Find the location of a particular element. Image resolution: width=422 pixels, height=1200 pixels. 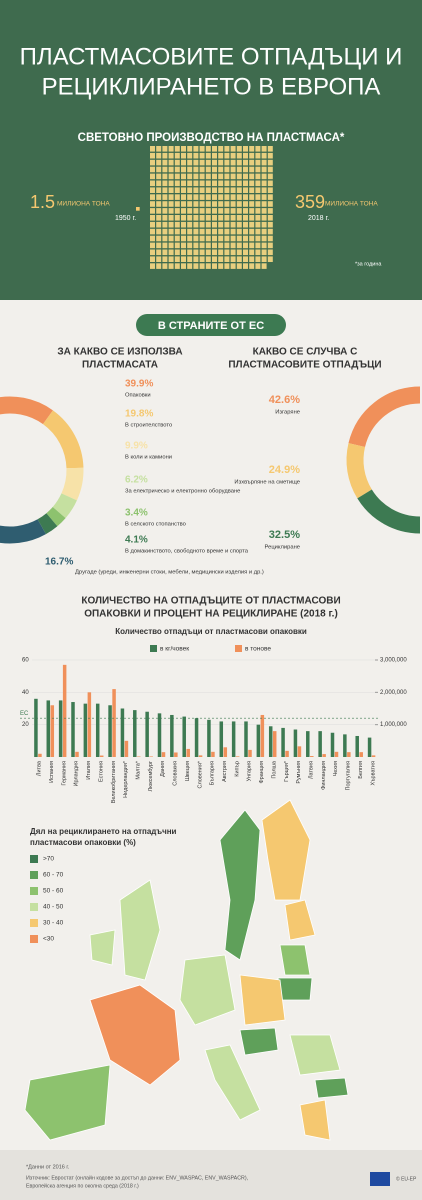

map-legend-label: >70 is located at coordinates (48, 859).